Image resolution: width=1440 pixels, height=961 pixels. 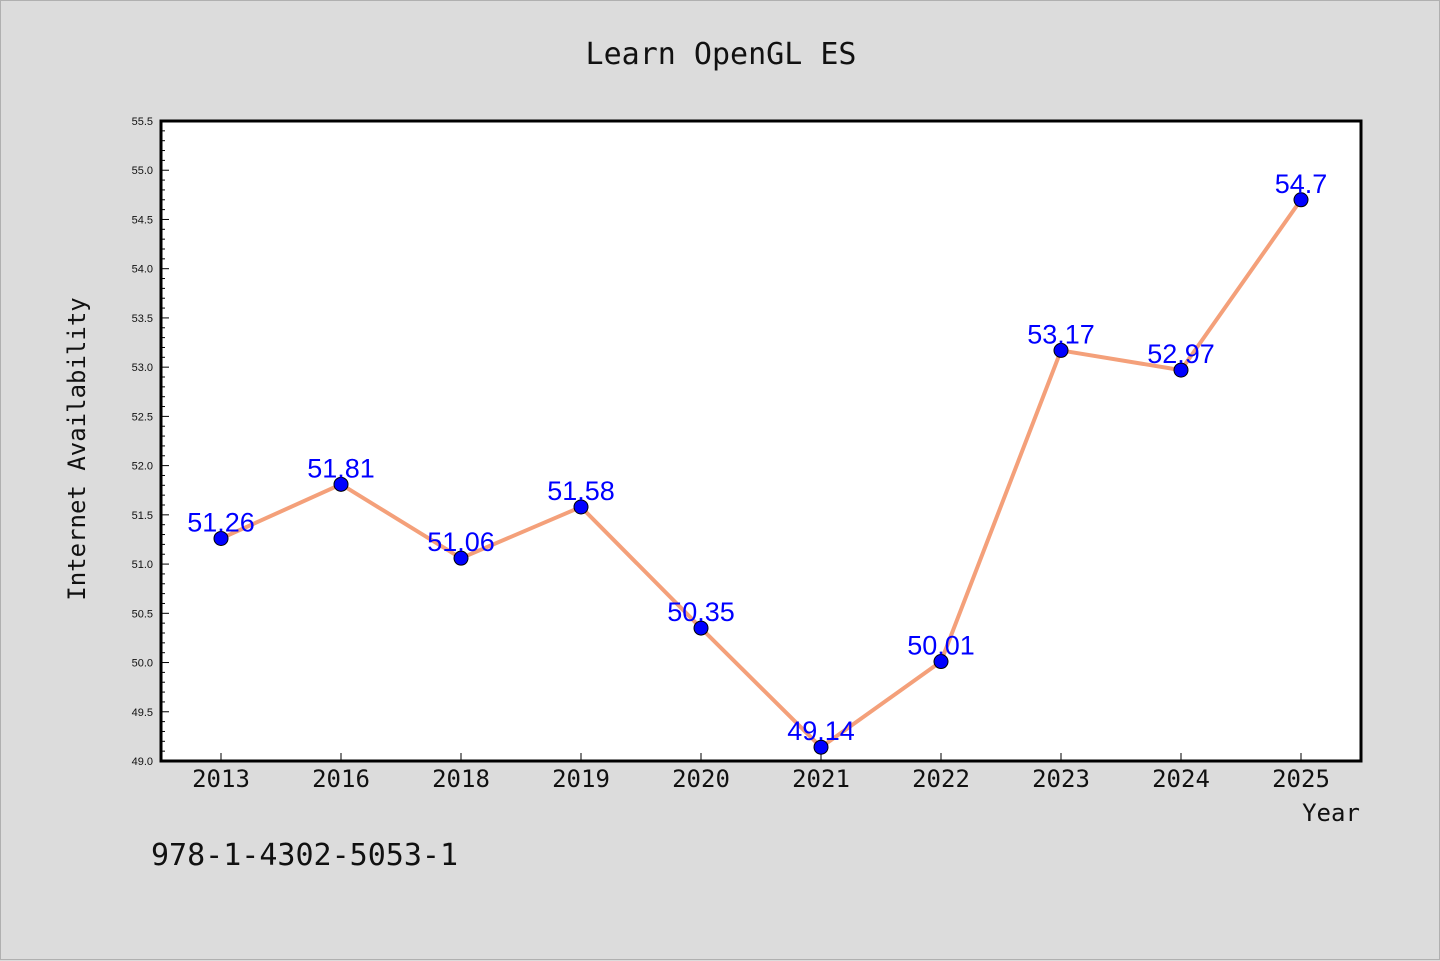 What do you see at coordinates (221, 522) in the screenshot?
I see `data-label: 51.26` at bounding box center [221, 522].